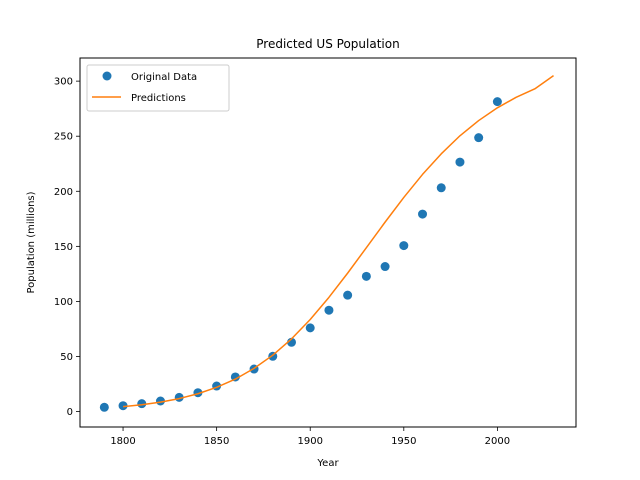 Image resolution: width=640 pixels, height=480 pixels. What do you see at coordinates (164, 77) in the screenshot?
I see `legend-label-original-data: Original Data` at bounding box center [164, 77].